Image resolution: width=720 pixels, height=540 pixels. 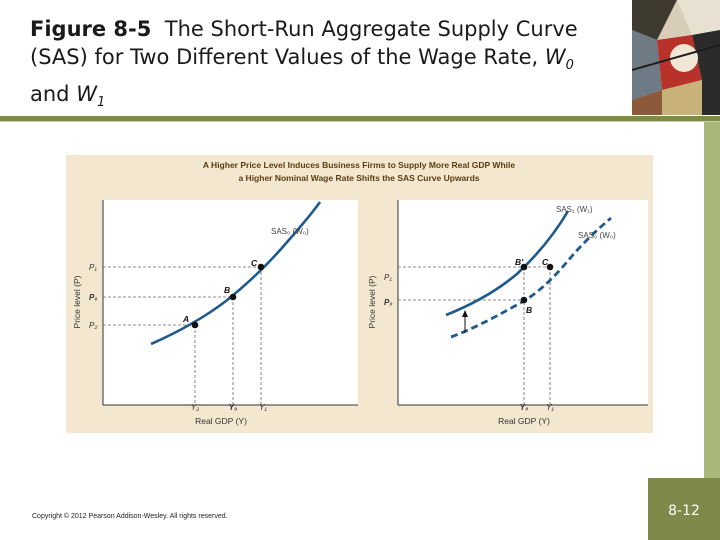 What do you see at coordinates (261, 267) in the screenshot?
I see `point-c` at bounding box center [261, 267].